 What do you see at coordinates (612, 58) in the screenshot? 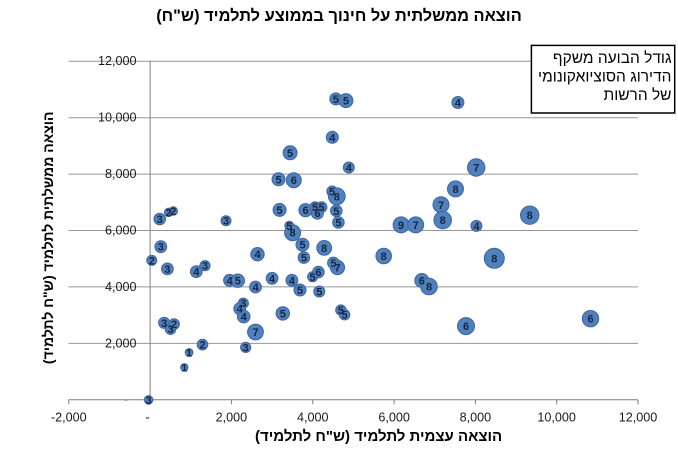
I see `svg-text: גודל הבועה משקף` at bounding box center [612, 58].